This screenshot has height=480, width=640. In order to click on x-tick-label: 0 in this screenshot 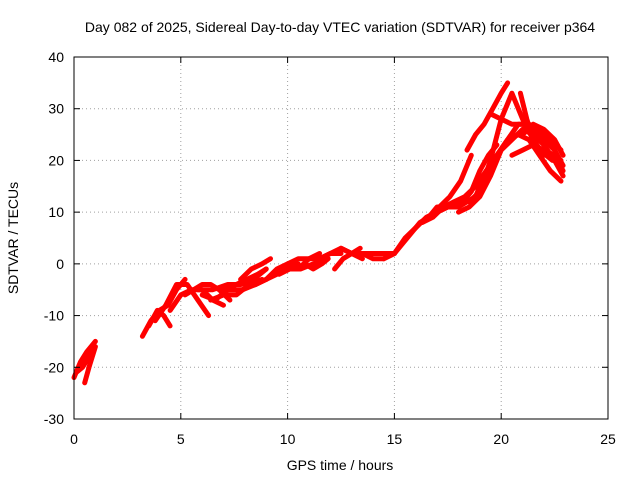, I will do `click(74, 439)`.